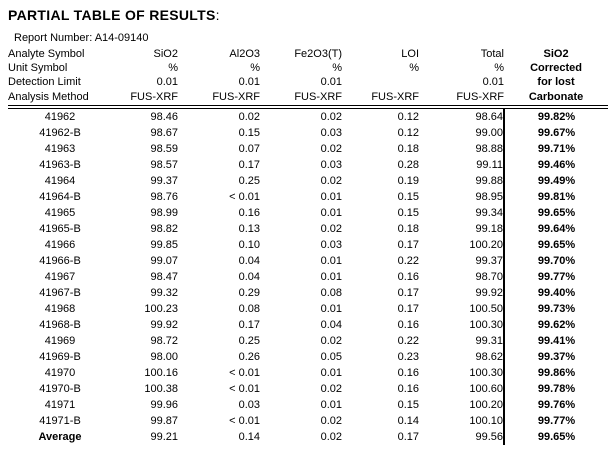  Describe the element at coordinates (555, 405) in the screenshot. I see `sio2-corrected-value: 99.76%` at that location.